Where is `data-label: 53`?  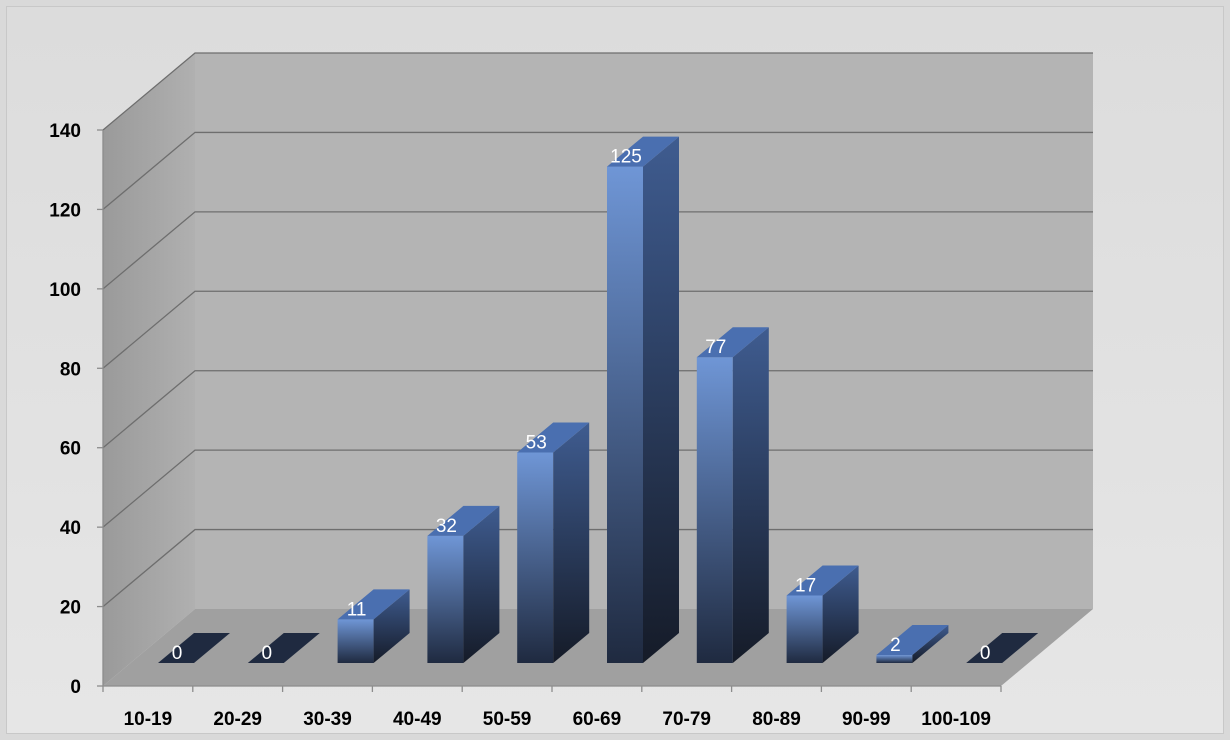 data-label: 53 is located at coordinates (536, 443).